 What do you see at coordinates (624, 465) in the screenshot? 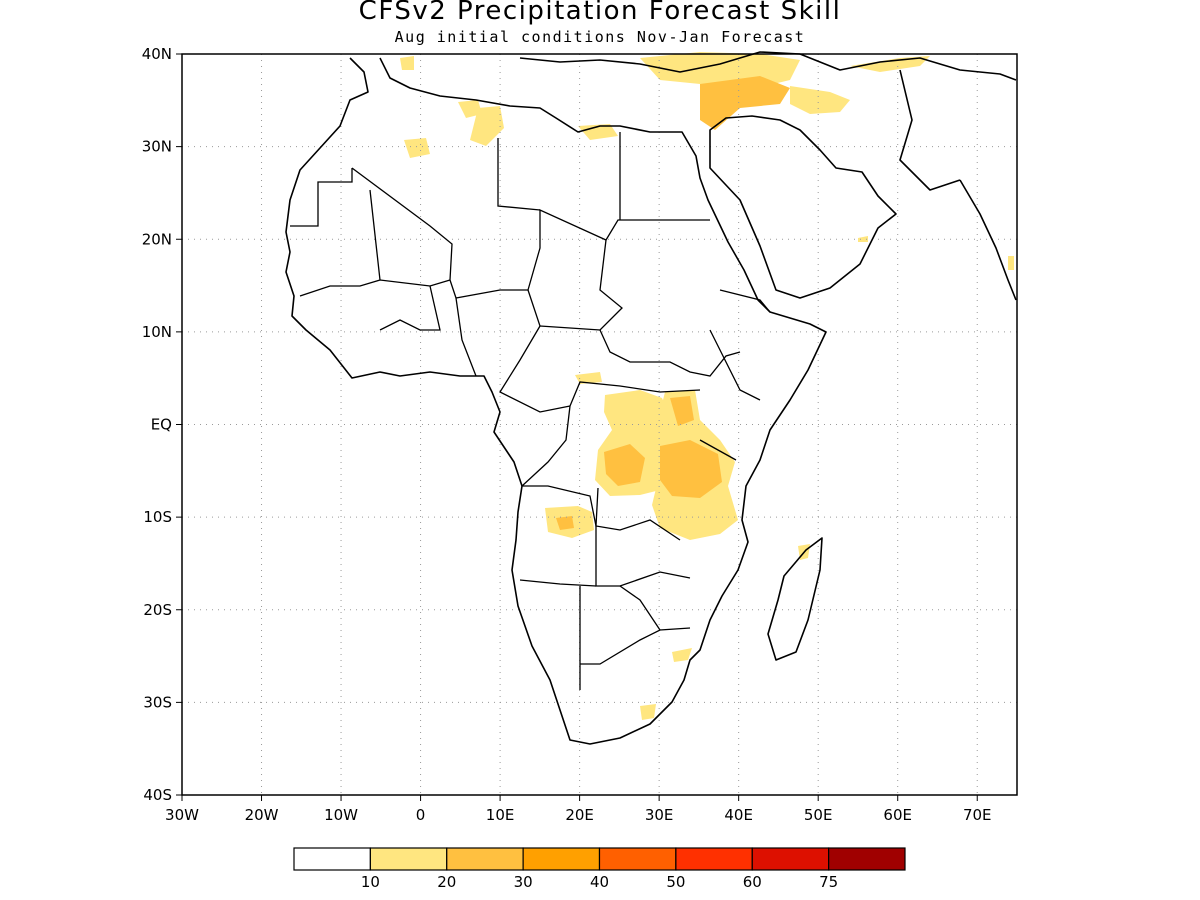
I see `skill-patch-congo-core` at bounding box center [624, 465].